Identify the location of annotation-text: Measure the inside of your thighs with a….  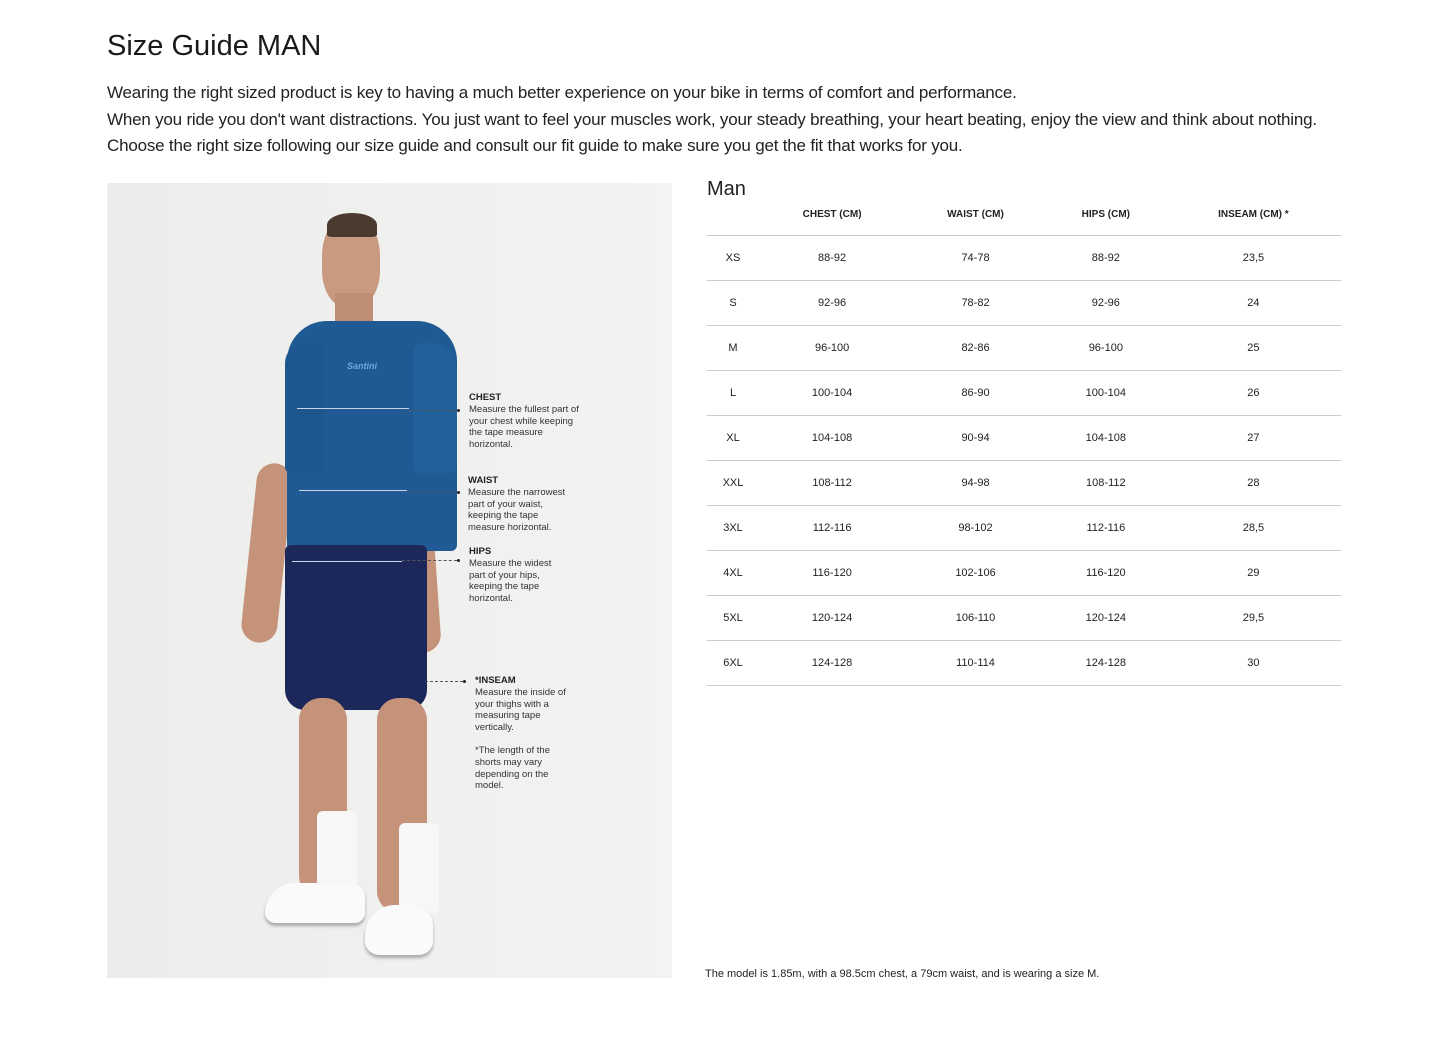
(520, 710).